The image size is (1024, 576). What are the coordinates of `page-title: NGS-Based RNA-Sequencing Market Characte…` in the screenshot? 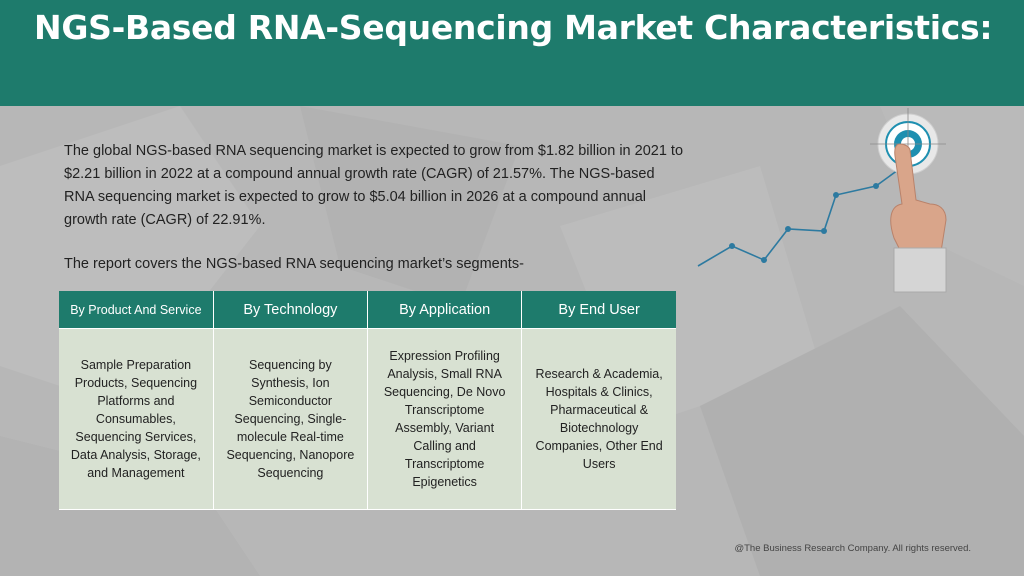 It's located at (513, 27).